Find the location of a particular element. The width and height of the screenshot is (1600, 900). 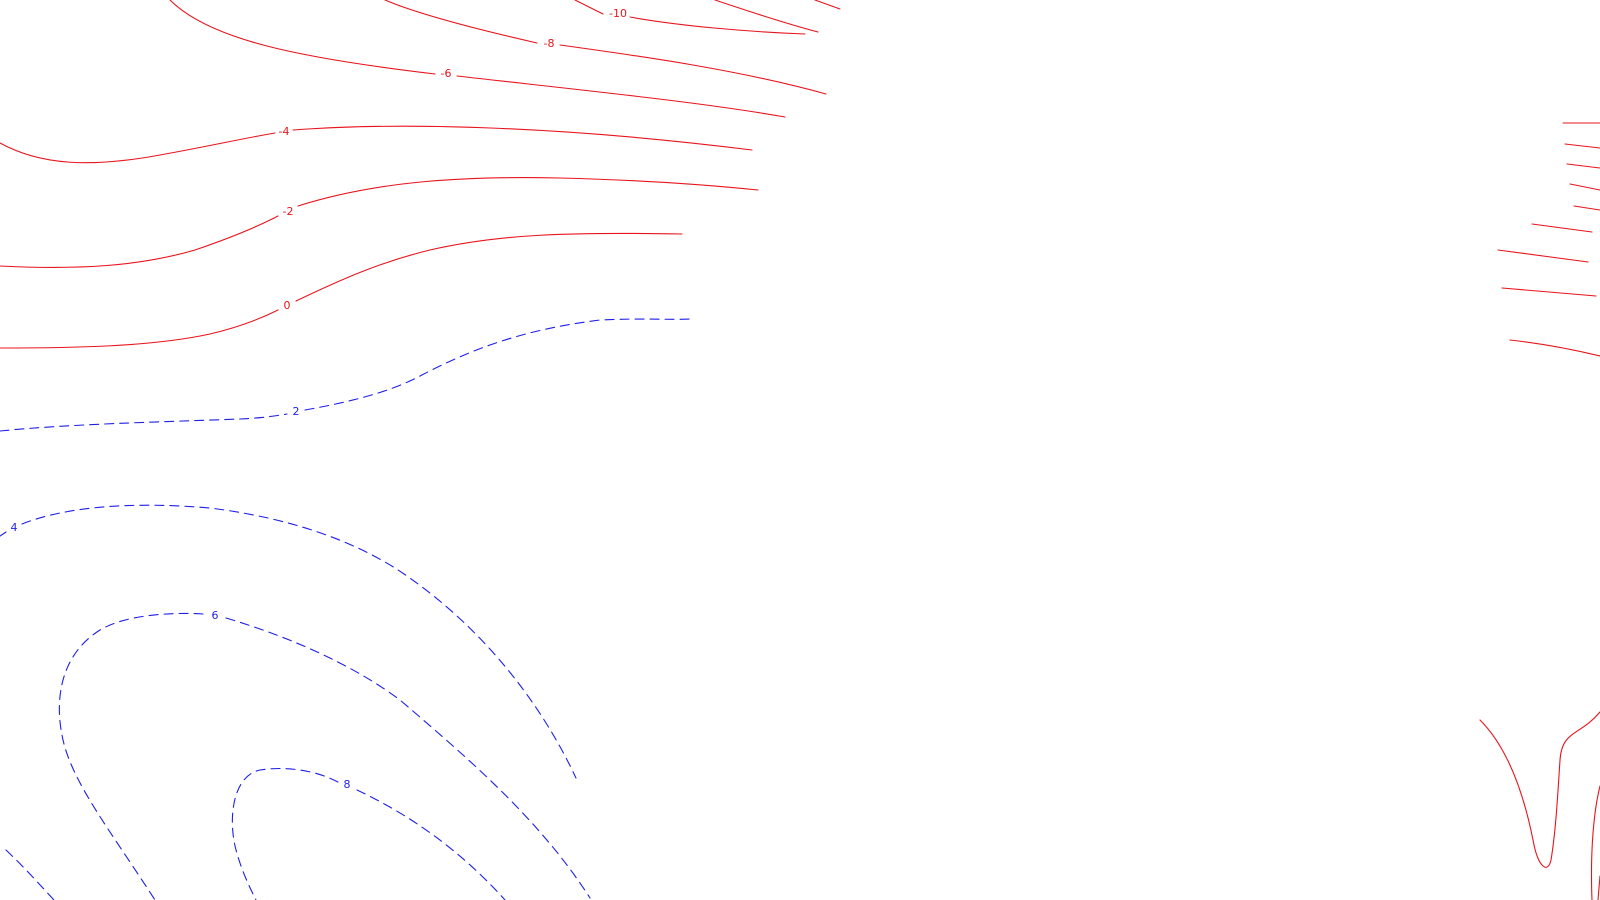

contour-label-minus-2: -2 is located at coordinates (288, 211).